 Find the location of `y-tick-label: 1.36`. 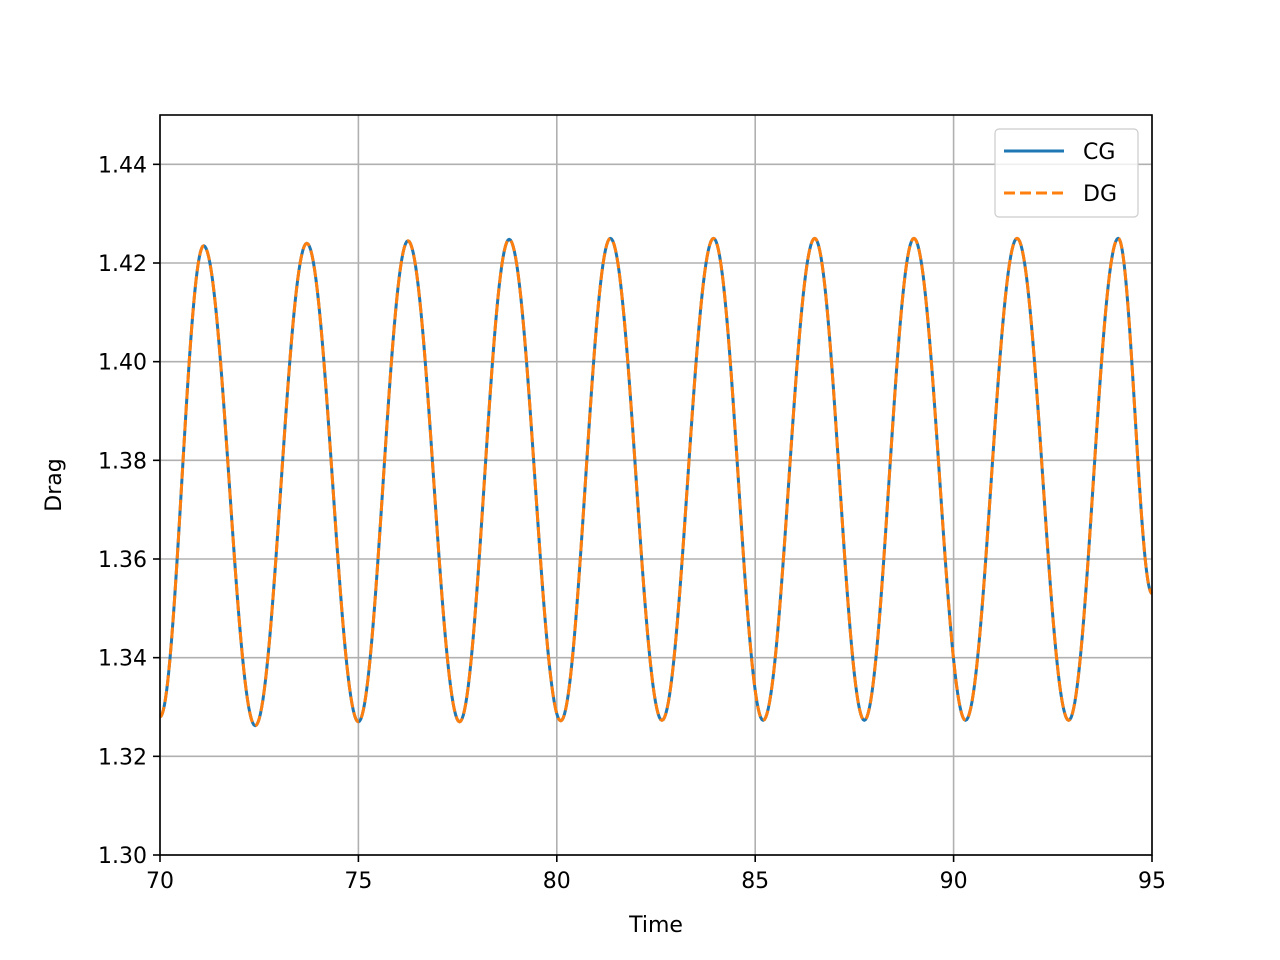

y-tick-label: 1.36 is located at coordinates (122, 560).